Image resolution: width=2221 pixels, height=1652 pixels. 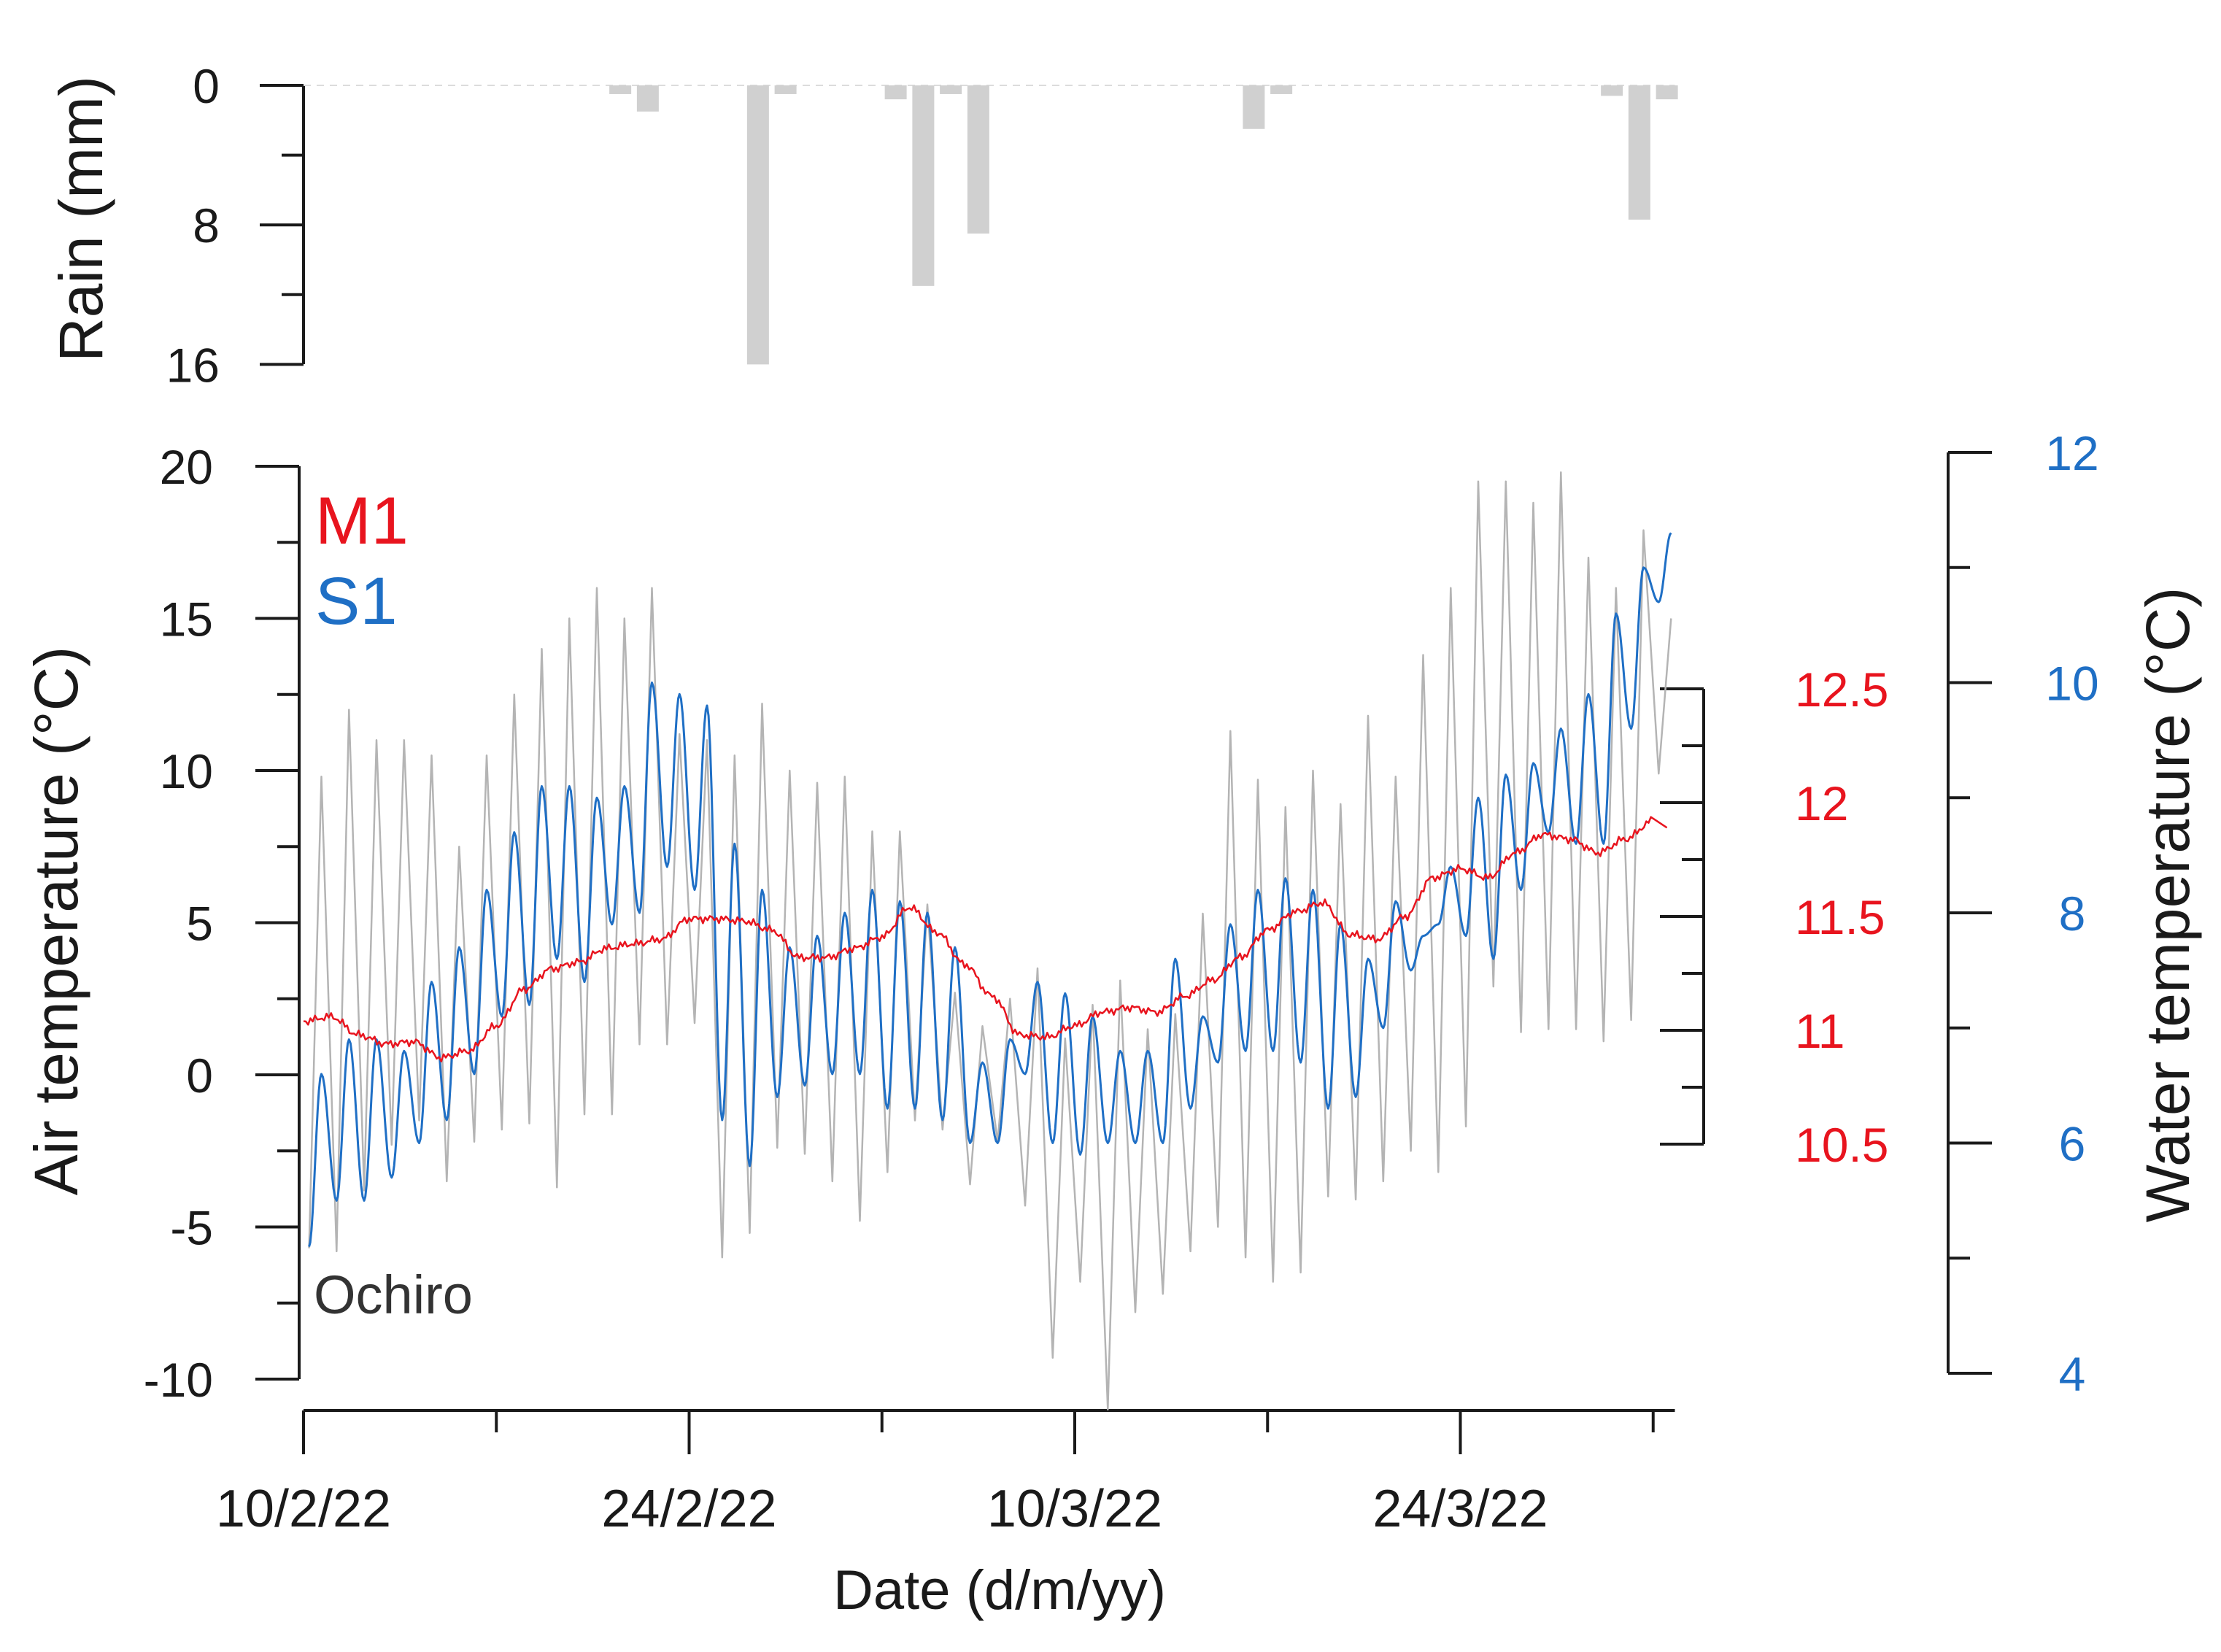 What do you see at coordinates (56, 920) in the screenshot?
I see `air-axis-label: Air temperature (°C)` at bounding box center [56, 920].